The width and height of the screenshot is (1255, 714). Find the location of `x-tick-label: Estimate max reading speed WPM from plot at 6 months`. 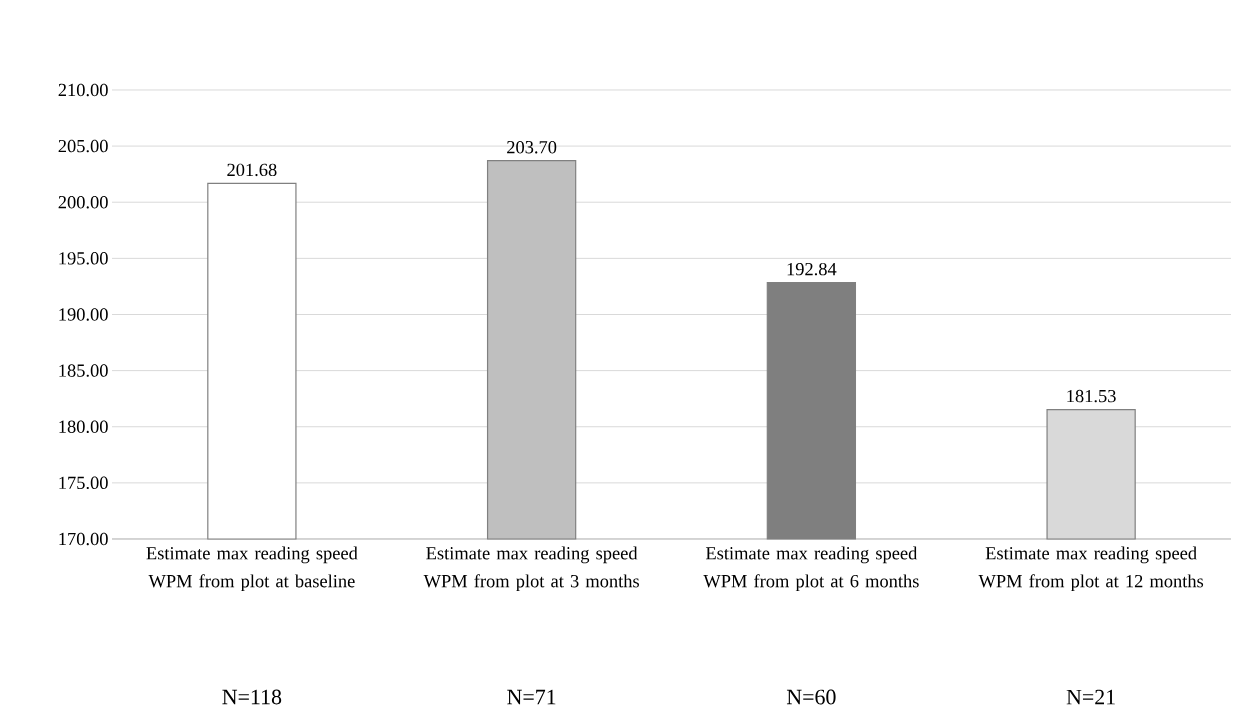

x-tick-label: Estimate max reading speed WPM from plot at 6 months is located at coordinates (811, 569).